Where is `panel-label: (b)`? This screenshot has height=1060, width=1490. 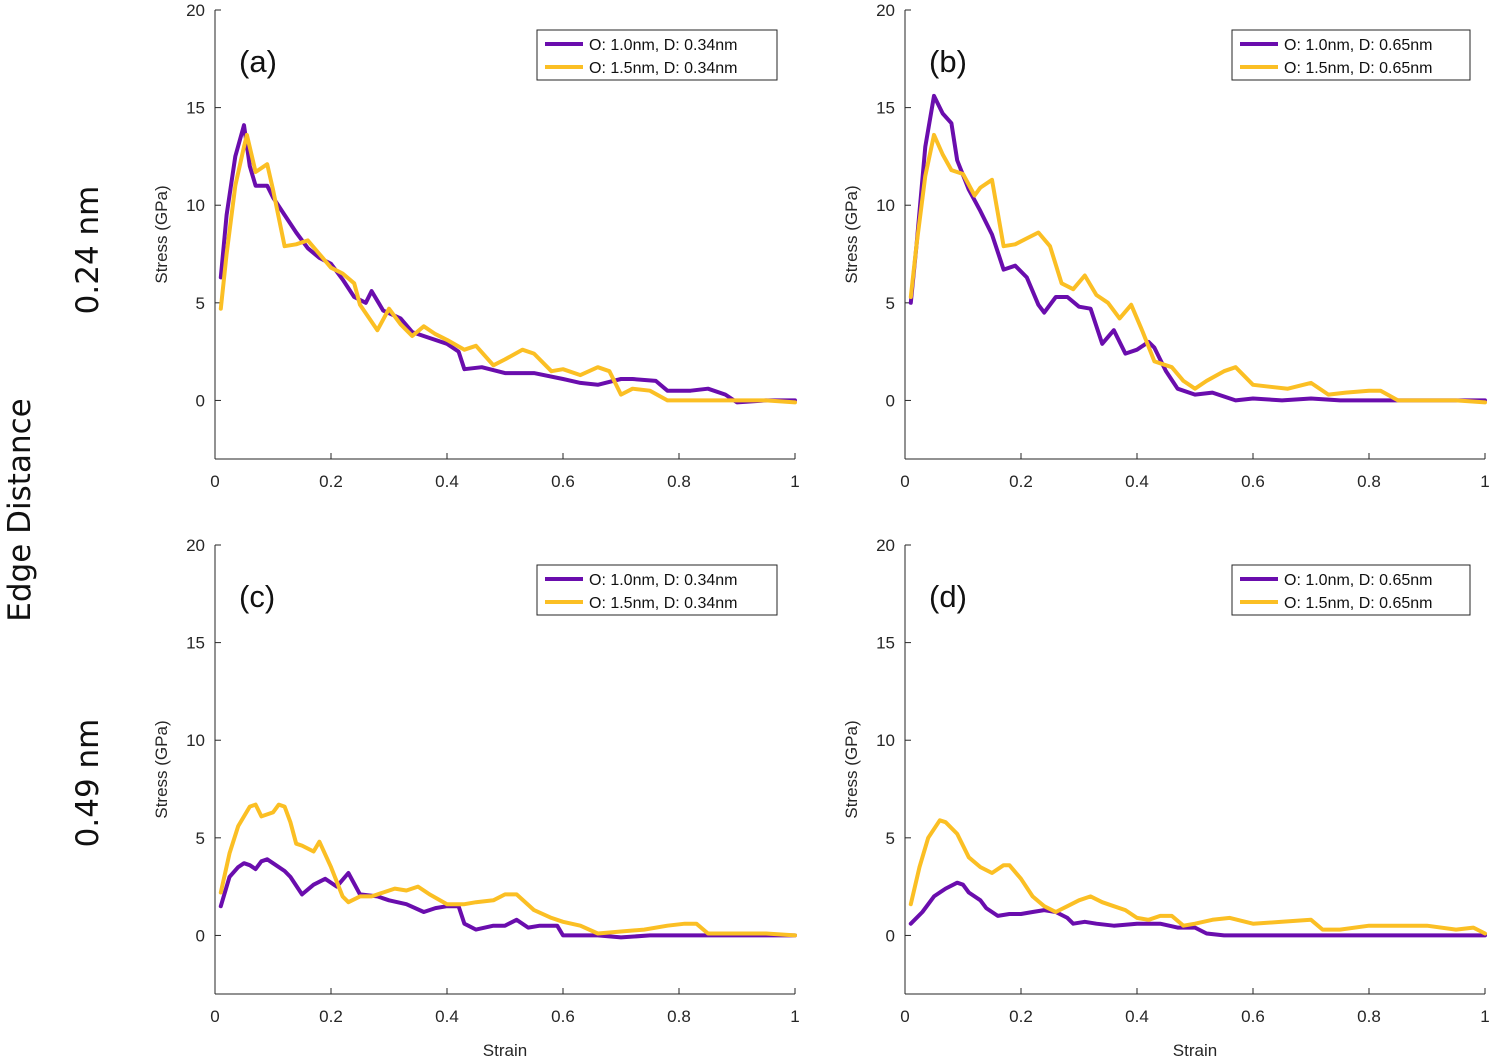
panel-label: (b) is located at coordinates (948, 61).